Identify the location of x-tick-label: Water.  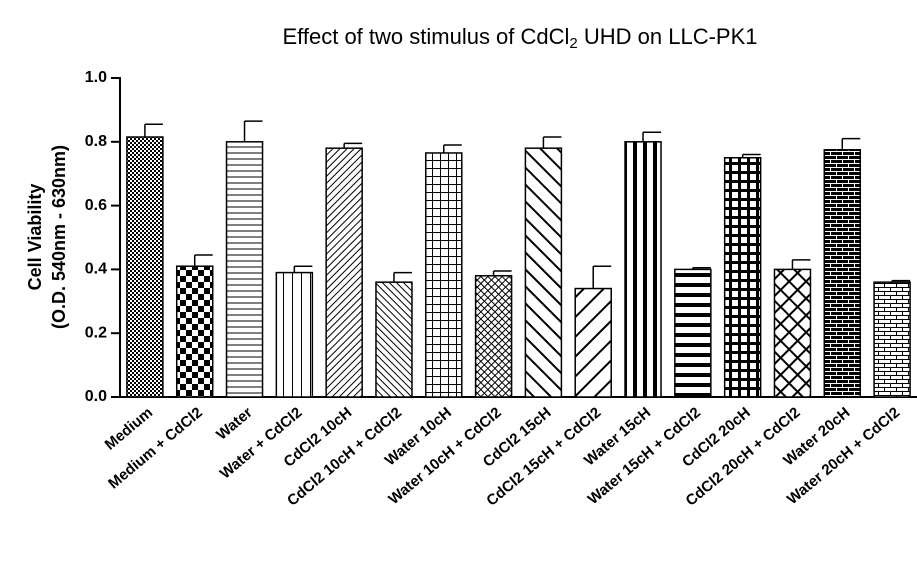
(234, 424).